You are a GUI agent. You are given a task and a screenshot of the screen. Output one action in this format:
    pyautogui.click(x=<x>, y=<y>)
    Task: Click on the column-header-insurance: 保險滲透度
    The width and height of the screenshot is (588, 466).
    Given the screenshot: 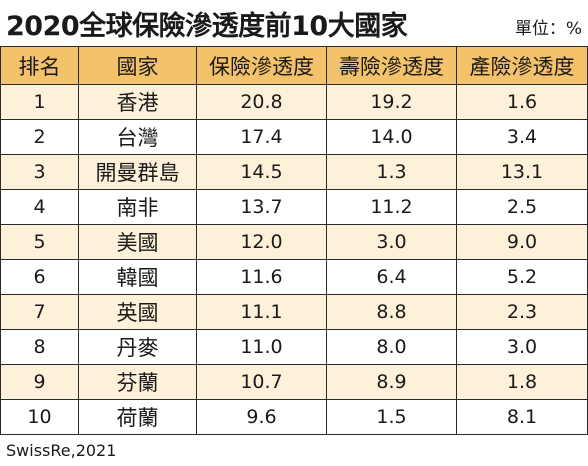 What is the action you would take?
    pyautogui.click(x=261, y=65)
    